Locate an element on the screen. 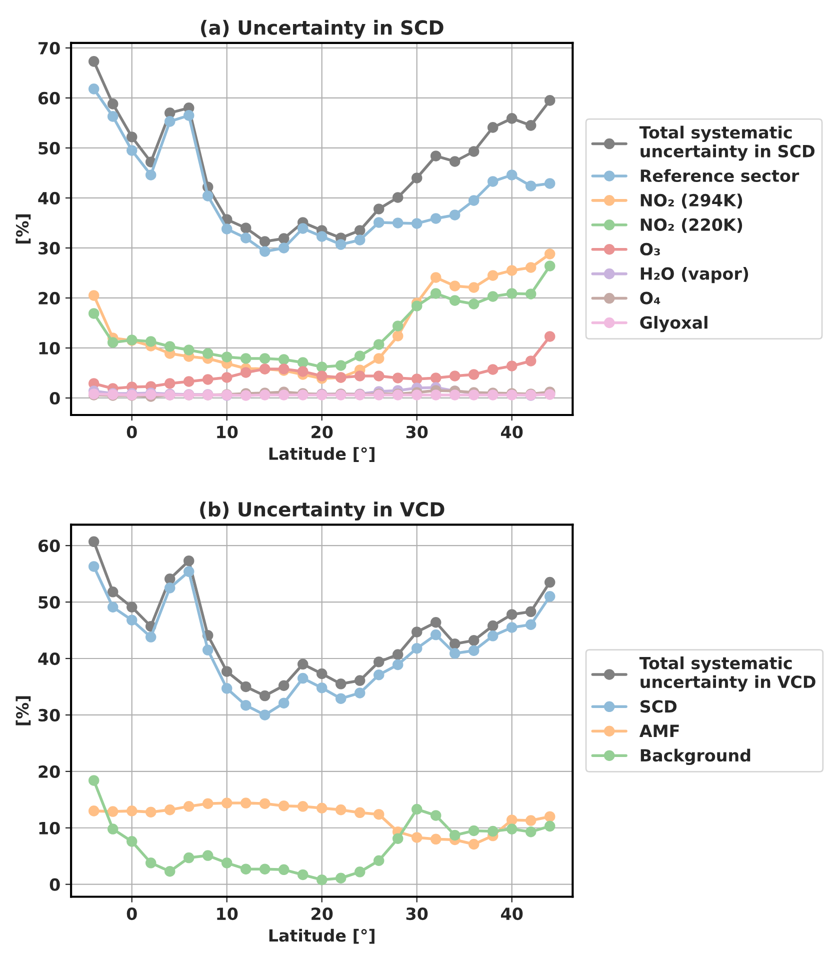  legend-label: Glyoxal is located at coordinates (674, 324).